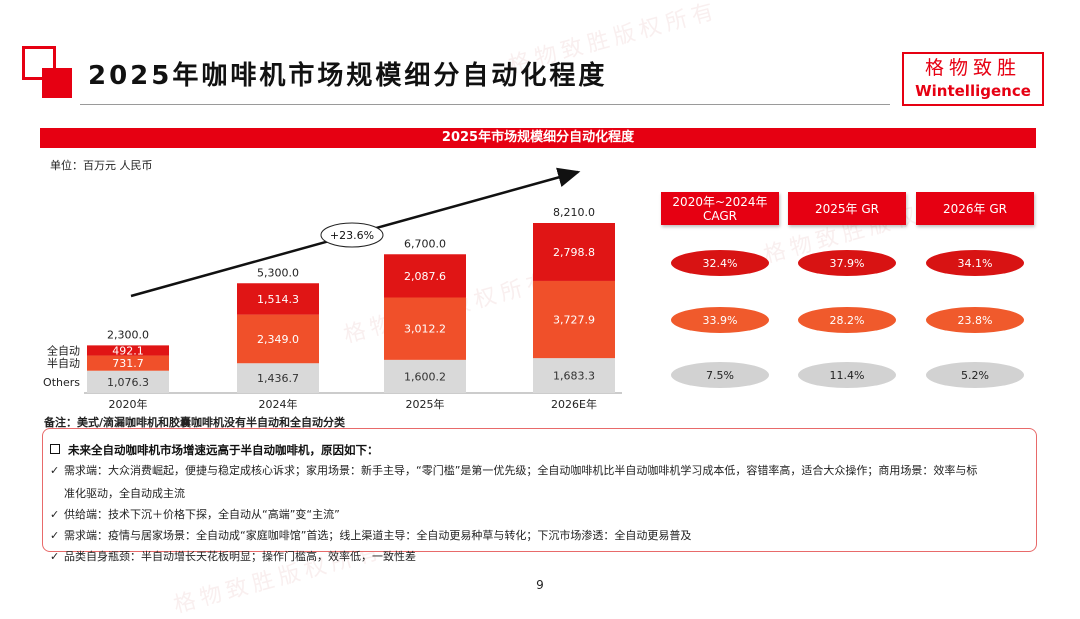 The image size is (1080, 619). I want to click on legend-label: Others, so click(61, 382).